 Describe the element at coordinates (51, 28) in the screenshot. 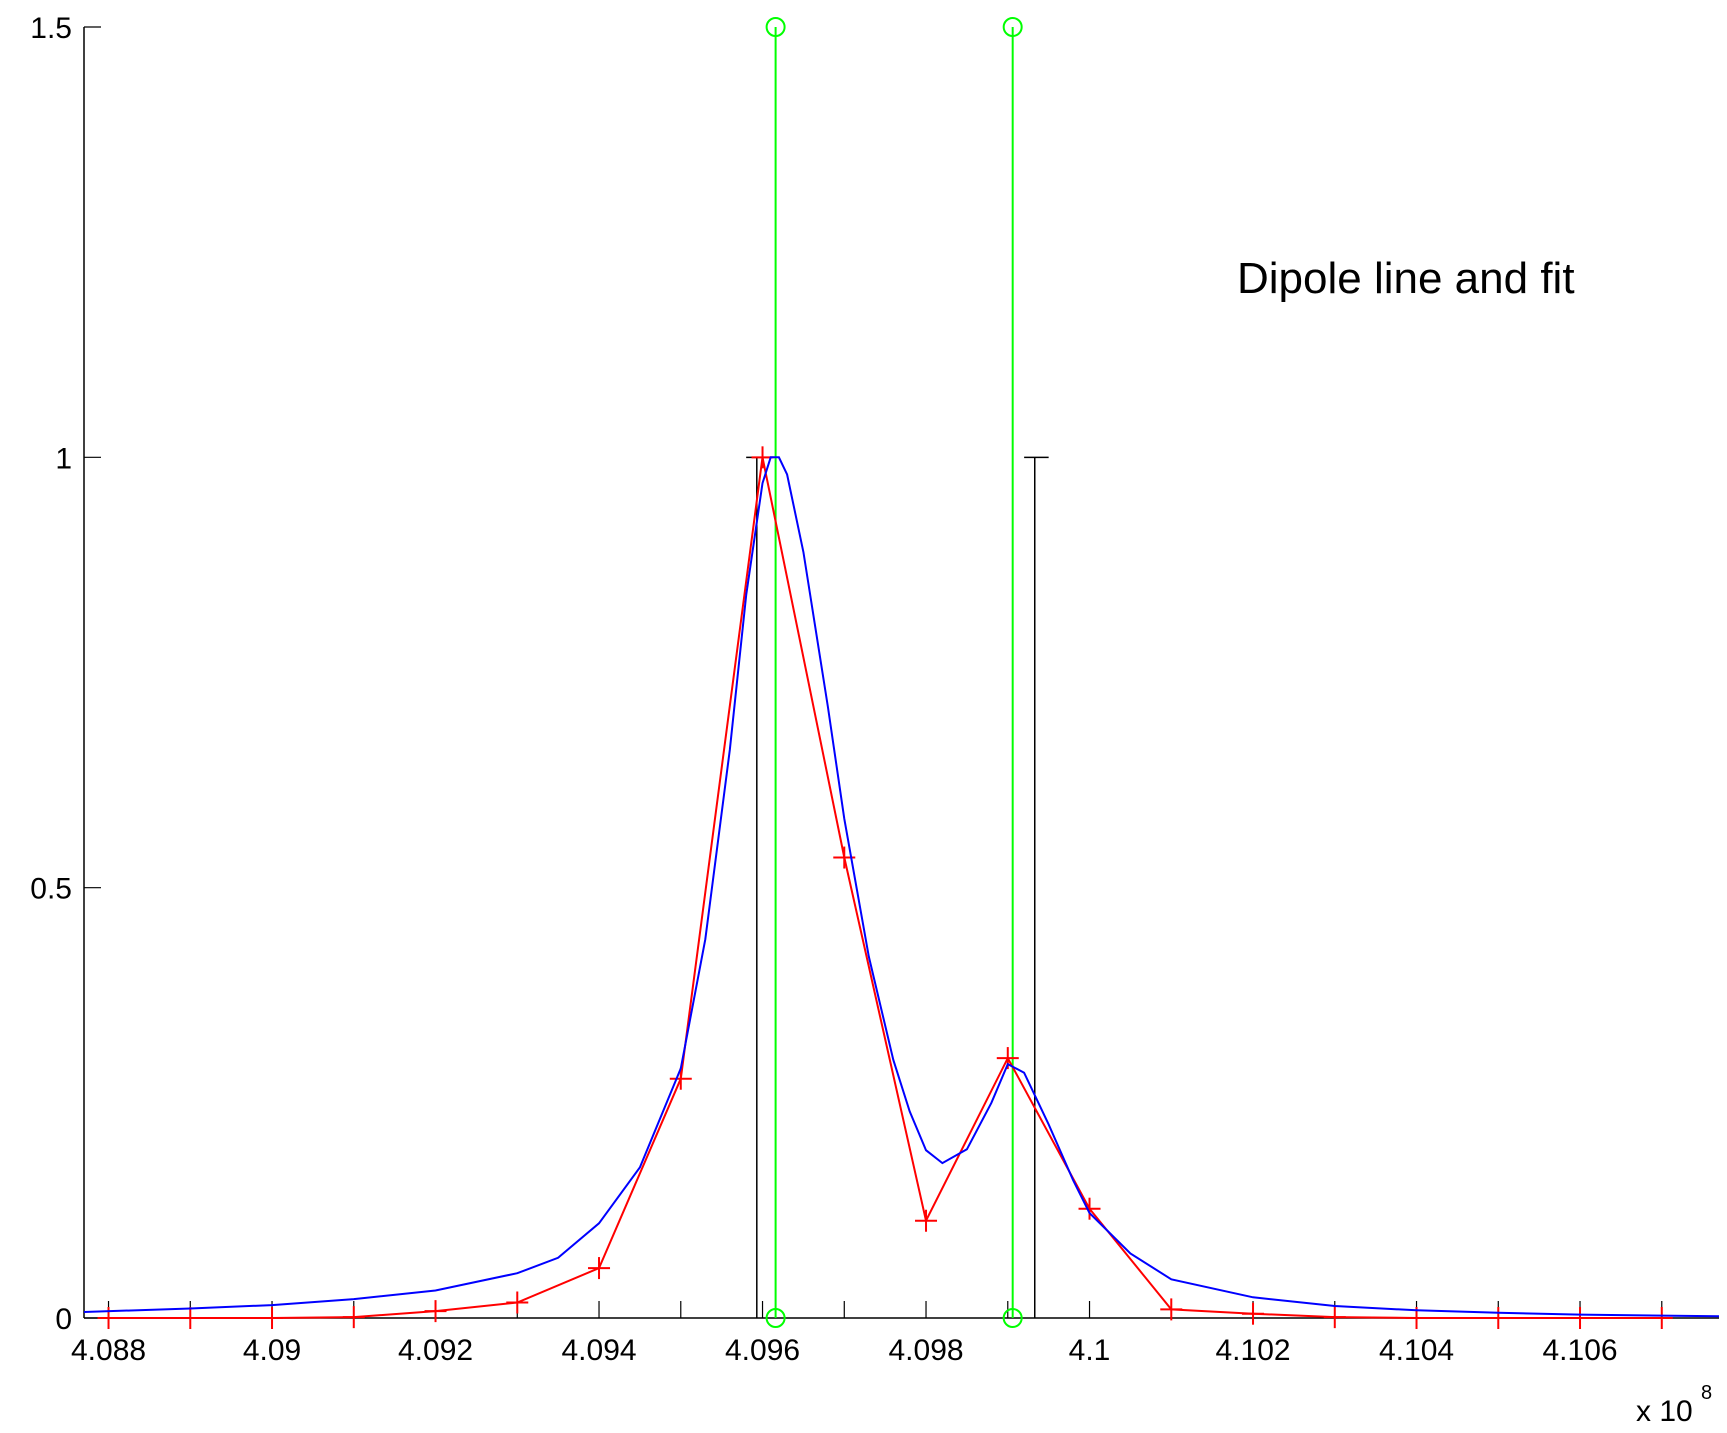

I see `y-tick-label: 1.5` at that location.